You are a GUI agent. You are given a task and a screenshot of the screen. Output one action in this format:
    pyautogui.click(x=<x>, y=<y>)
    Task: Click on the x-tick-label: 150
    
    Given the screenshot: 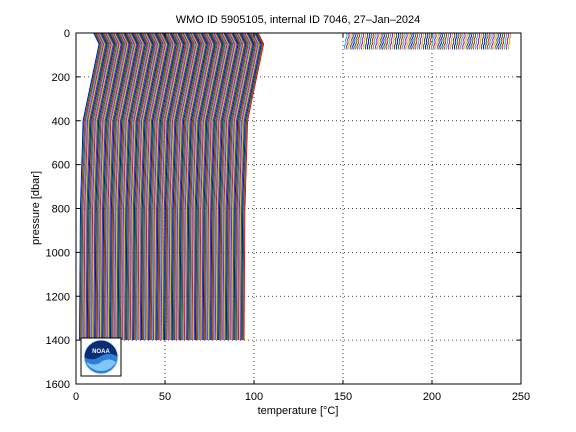 What is the action you would take?
    pyautogui.click(x=343, y=397)
    